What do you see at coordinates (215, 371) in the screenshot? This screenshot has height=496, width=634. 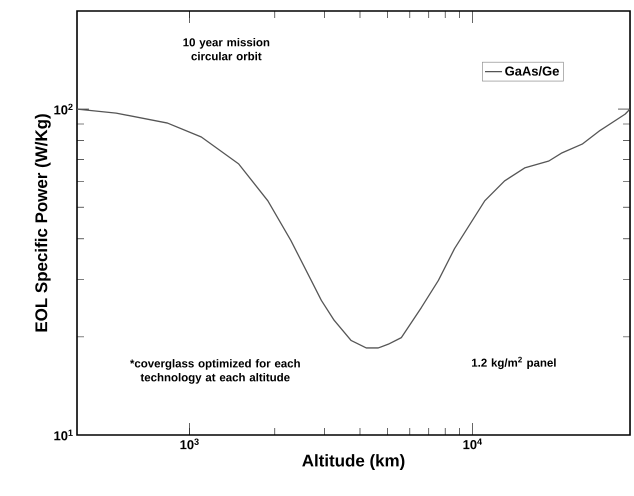 I see `annotation: *coverglass optimized for each technology at each altitude` at bounding box center [215, 371].